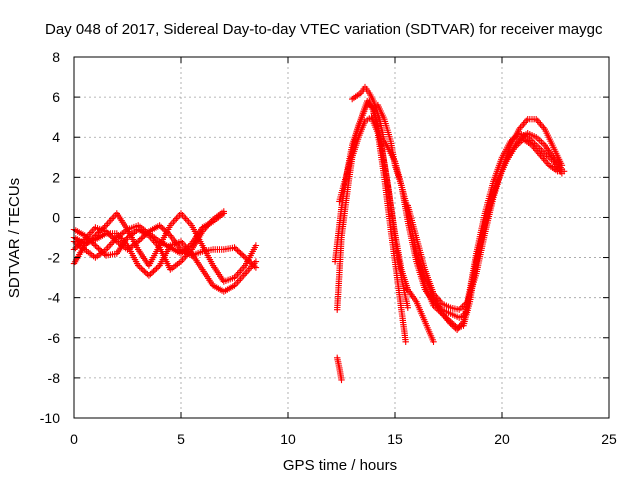 This screenshot has height=480, width=640. I want to click on y-tick-label: 2, so click(56, 177).